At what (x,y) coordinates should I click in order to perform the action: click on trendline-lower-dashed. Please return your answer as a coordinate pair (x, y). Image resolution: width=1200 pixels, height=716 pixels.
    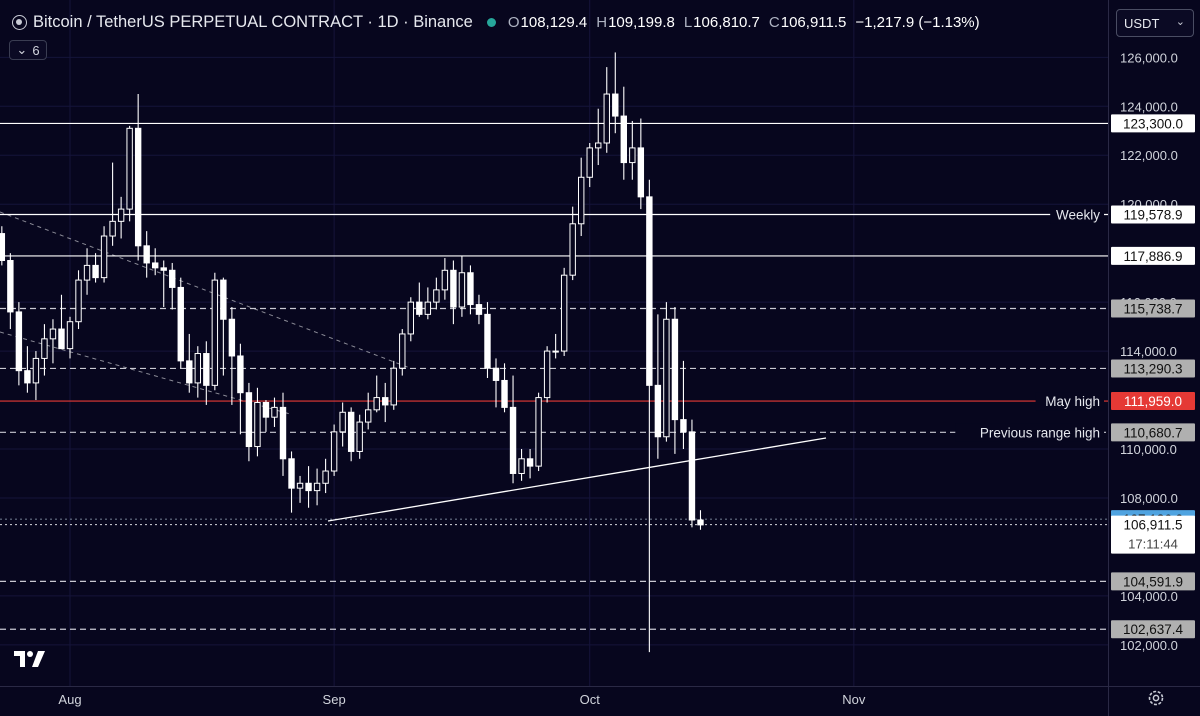
    Looking at the image, I should click on (145, 373).